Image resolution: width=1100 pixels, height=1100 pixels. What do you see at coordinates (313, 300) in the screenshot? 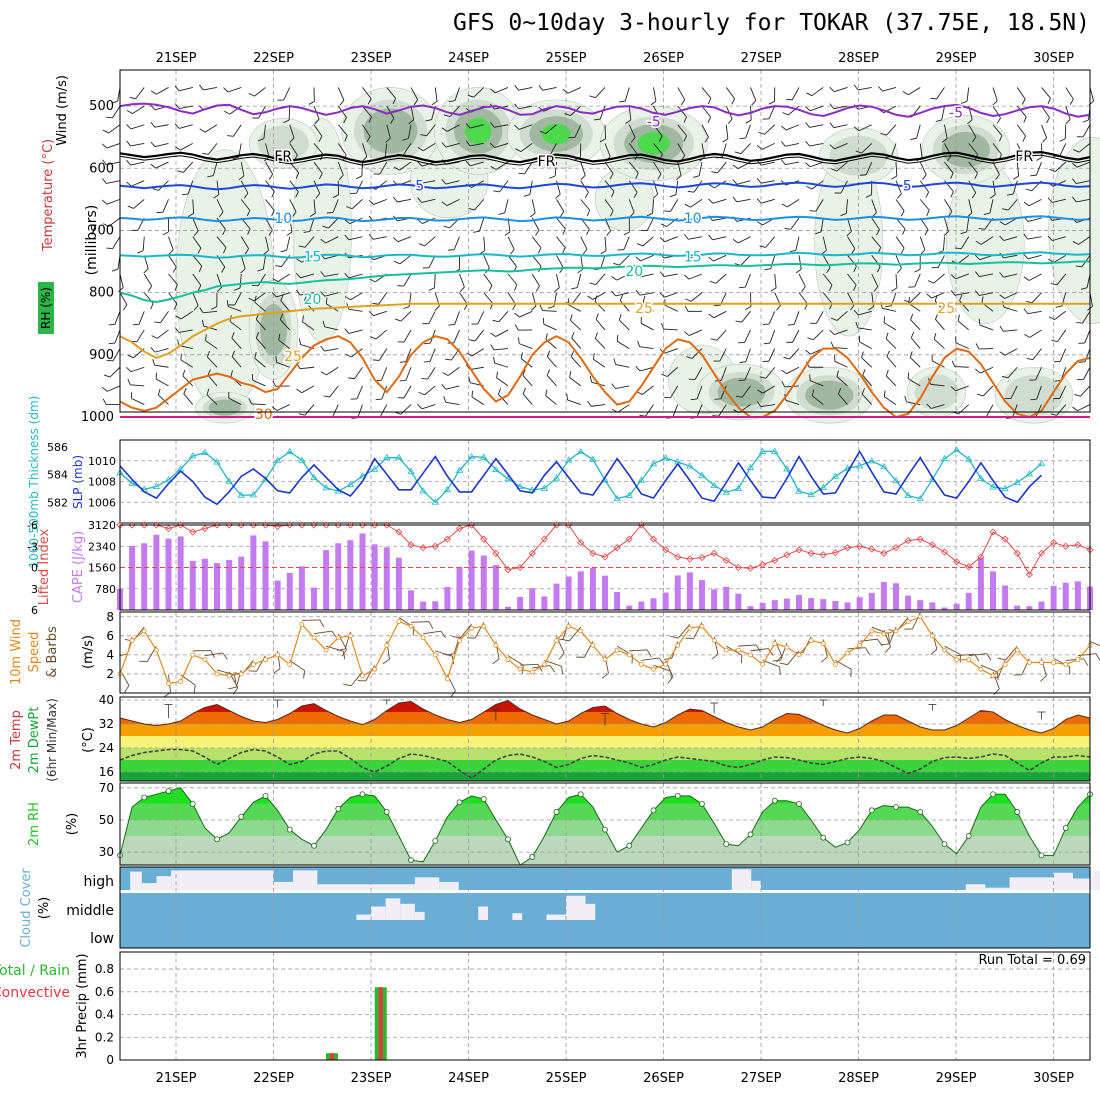
I see `isotherm-label: 20` at bounding box center [313, 300].